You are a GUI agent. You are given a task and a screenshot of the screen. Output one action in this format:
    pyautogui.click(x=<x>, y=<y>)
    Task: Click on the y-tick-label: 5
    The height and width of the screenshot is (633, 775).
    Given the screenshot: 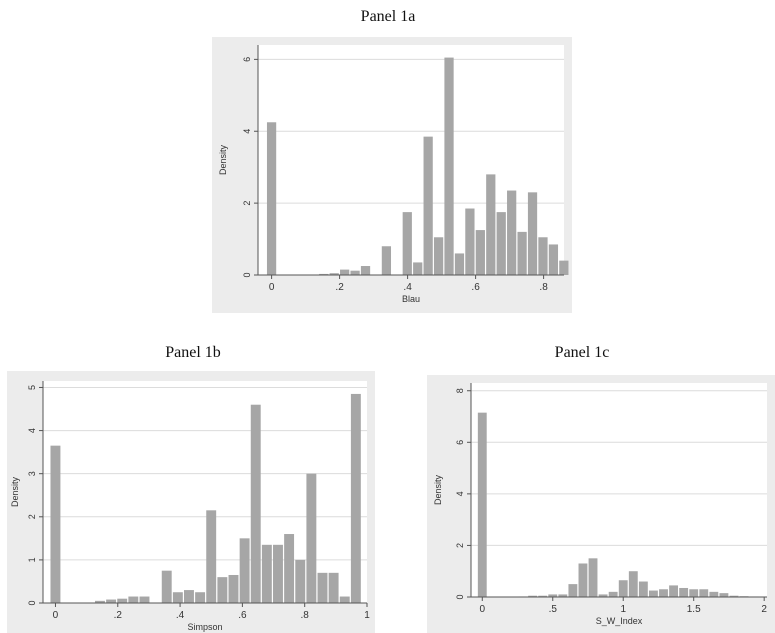 What is the action you would take?
    pyautogui.click(x=32, y=387)
    